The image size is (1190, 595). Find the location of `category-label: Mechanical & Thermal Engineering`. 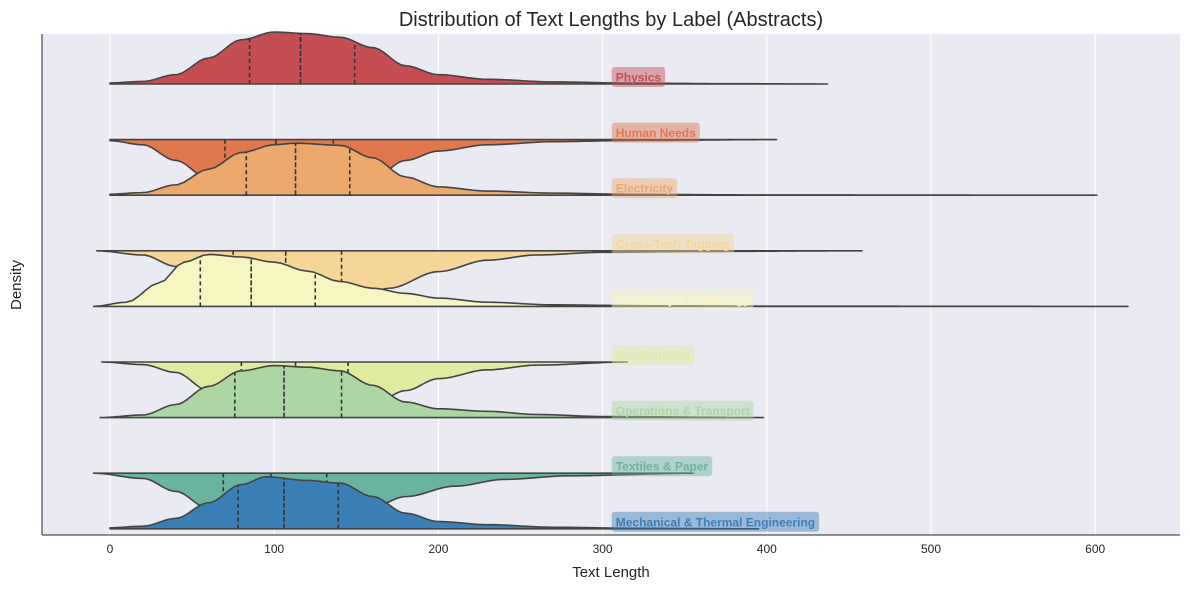

category-label: Mechanical & Thermal Engineering is located at coordinates (715, 521).